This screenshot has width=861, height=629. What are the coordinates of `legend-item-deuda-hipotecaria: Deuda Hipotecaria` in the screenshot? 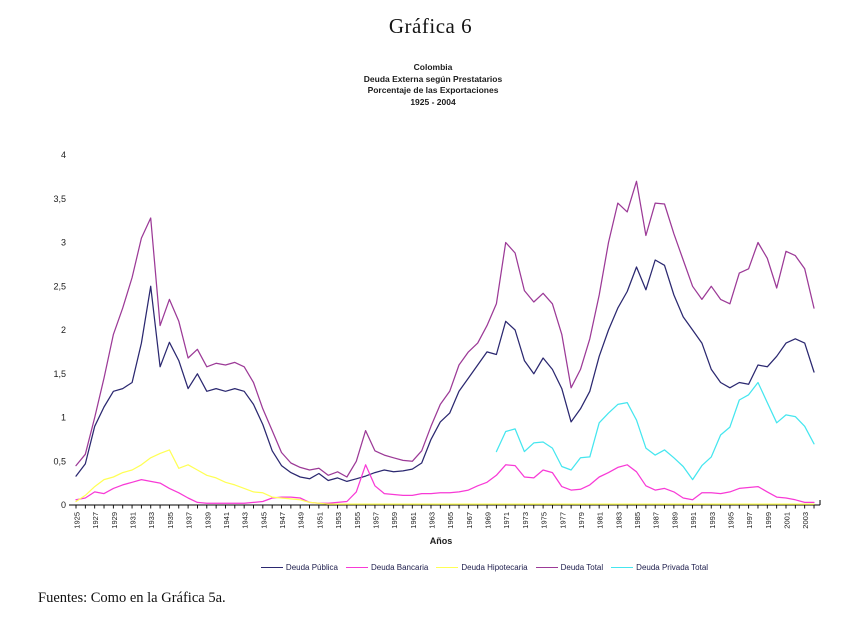 It's located at (482, 567).